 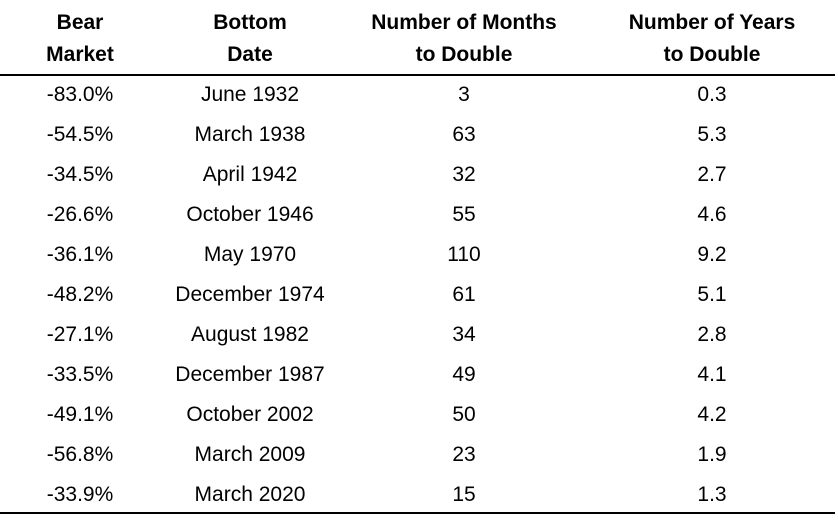 I want to click on table-cell: 34, so click(x=464, y=334).